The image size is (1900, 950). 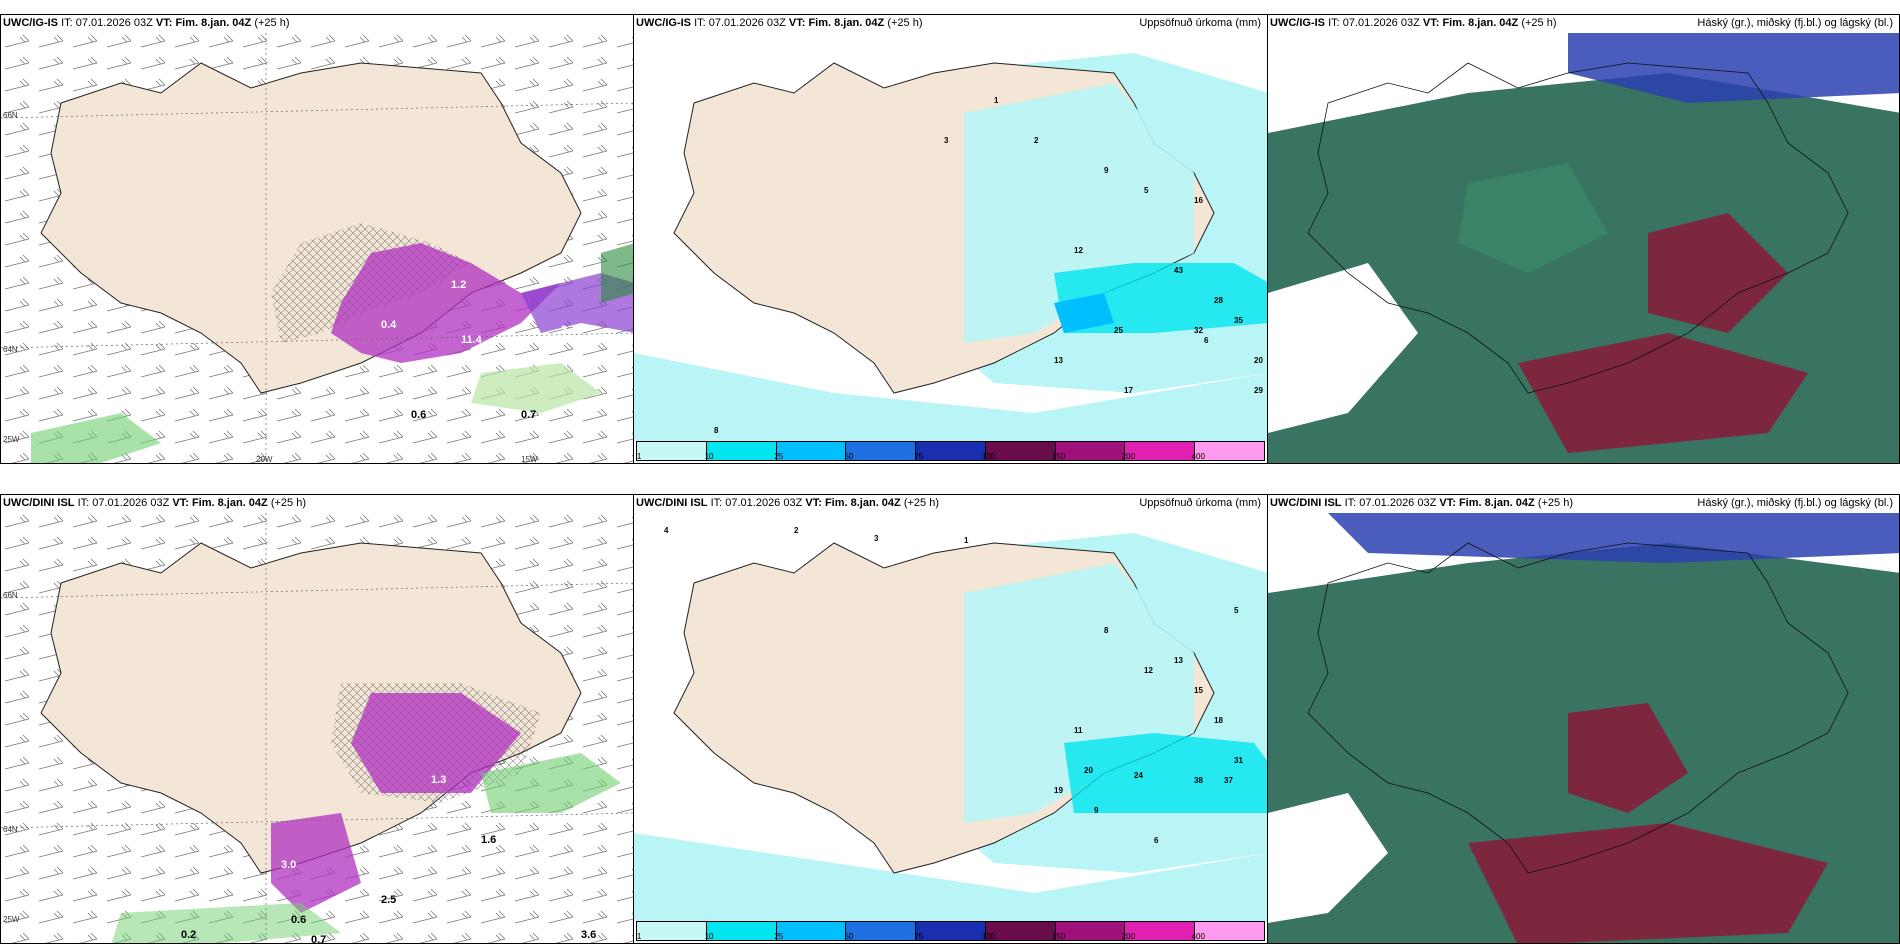 What do you see at coordinates (388, 900) in the screenshot?
I see `svg-text: 2.5` at bounding box center [388, 900].